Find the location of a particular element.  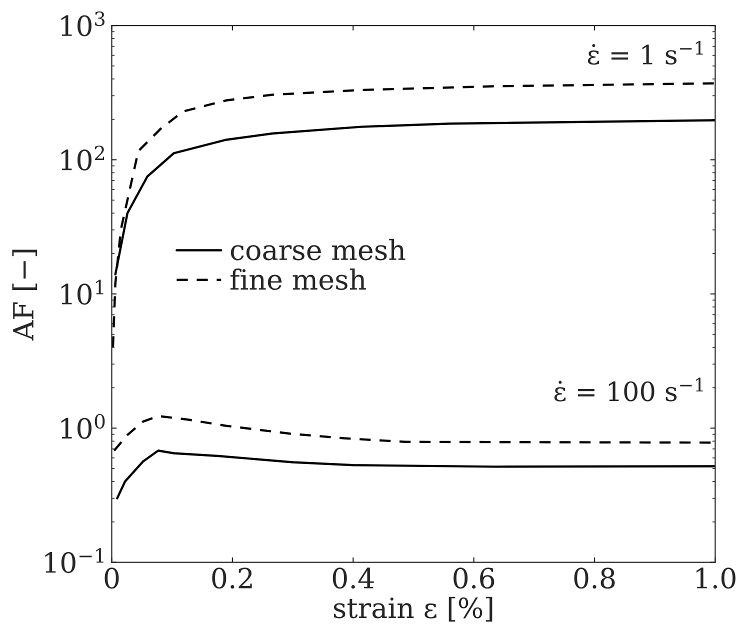

y-tick-label: 10$^{3}$ is located at coordinates (83, 23).